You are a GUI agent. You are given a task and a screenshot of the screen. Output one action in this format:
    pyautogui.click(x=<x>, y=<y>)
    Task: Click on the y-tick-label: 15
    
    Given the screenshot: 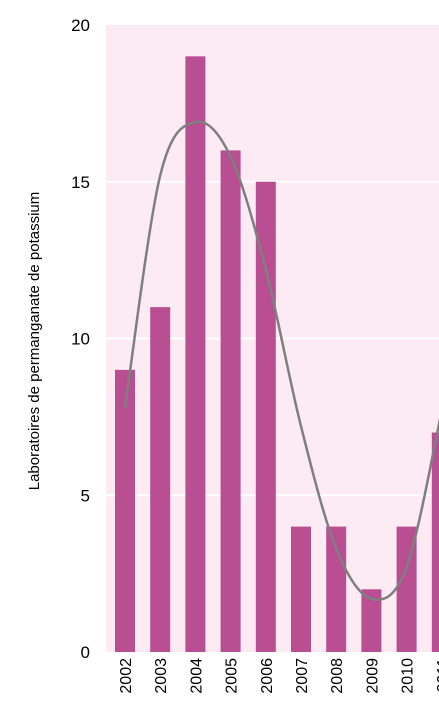 What is the action you would take?
    pyautogui.click(x=80, y=182)
    